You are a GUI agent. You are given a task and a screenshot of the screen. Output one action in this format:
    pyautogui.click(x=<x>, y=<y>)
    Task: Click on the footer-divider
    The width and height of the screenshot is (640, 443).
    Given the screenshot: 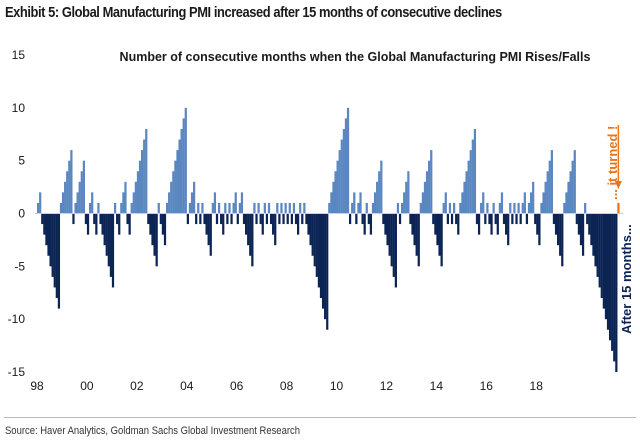 What is the action you would take?
    pyautogui.click(x=320, y=417)
    